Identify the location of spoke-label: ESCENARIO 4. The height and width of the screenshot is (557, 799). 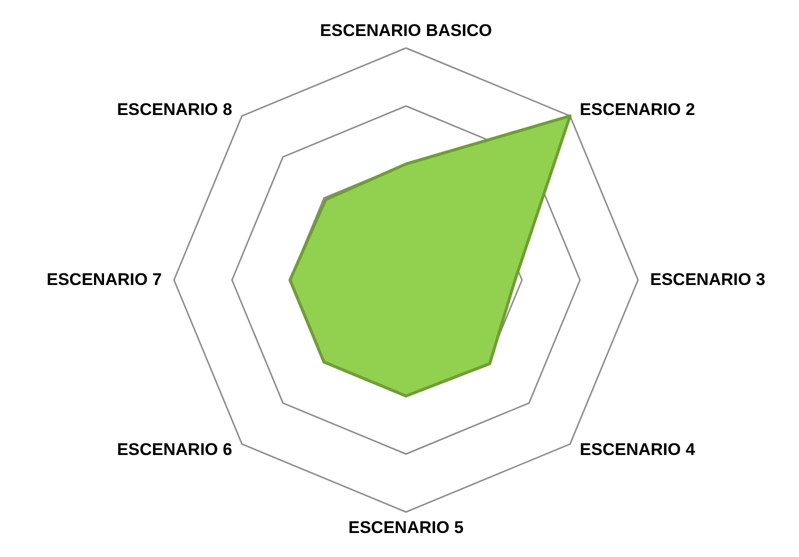
(638, 449).